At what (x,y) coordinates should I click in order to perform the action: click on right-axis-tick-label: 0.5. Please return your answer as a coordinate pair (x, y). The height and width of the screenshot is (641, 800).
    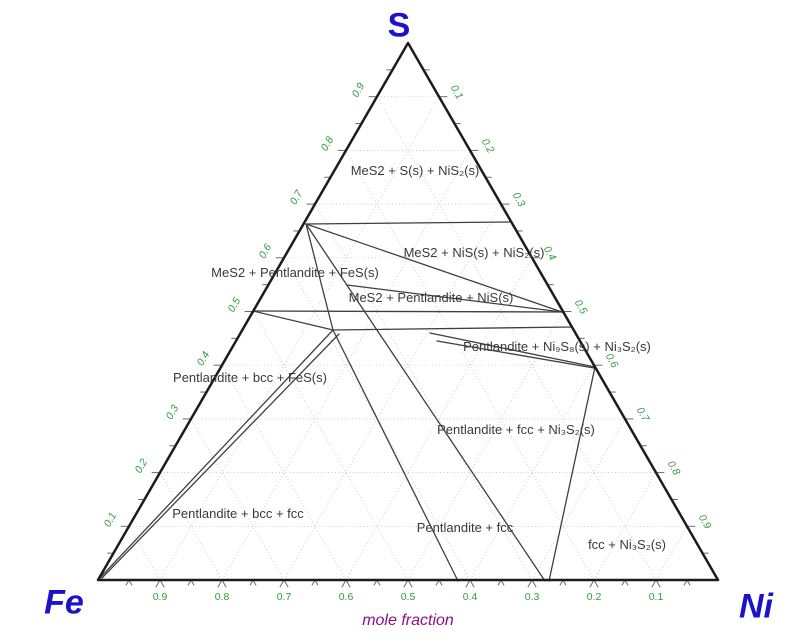
    Looking at the image, I should click on (581, 307).